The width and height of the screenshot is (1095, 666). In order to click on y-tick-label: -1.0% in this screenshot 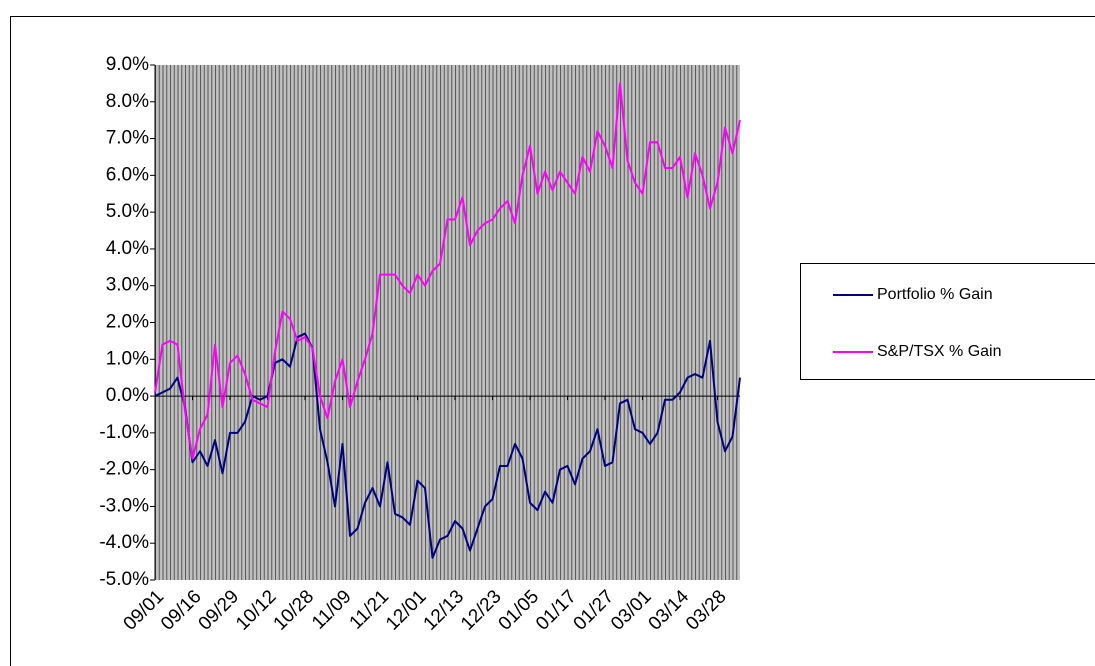, I will do `click(124, 432)`.